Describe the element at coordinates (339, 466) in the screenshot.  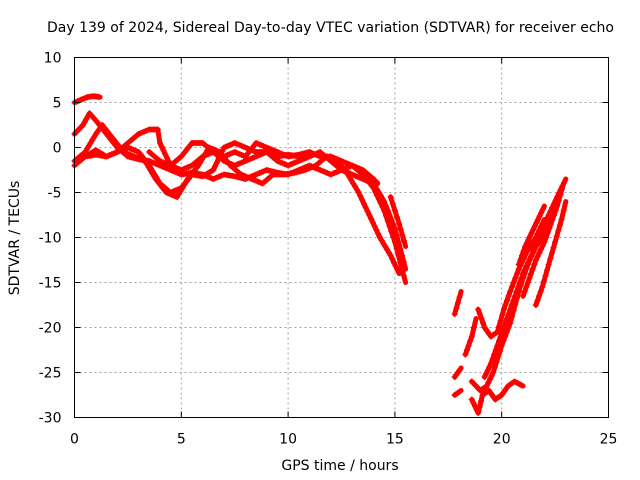
I see `x-axis-label: GPS time / hours` at that location.